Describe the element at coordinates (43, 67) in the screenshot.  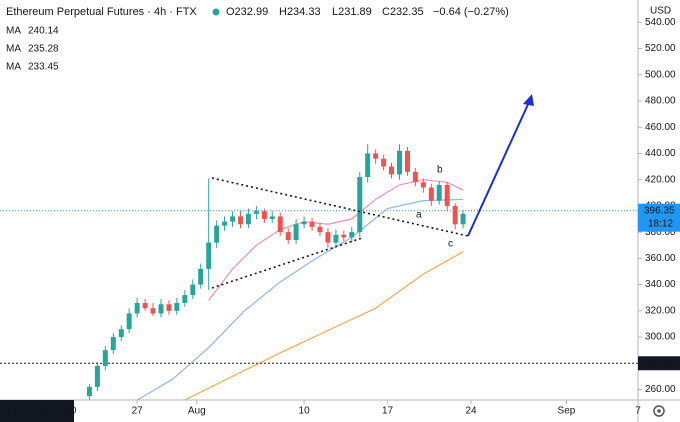
I see `legend-value: 233.45` at that location.